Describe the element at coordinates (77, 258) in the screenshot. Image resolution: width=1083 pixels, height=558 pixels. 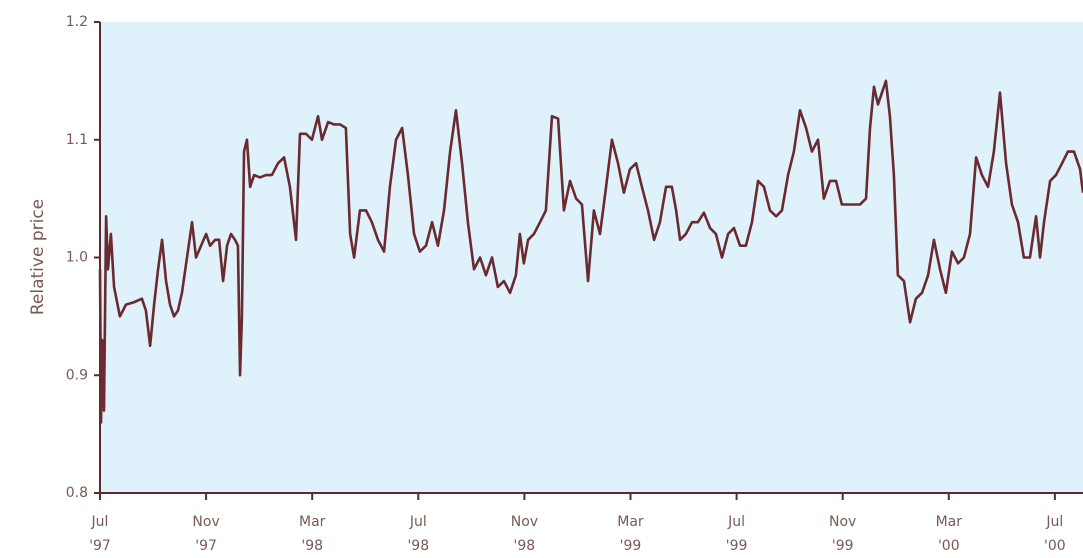
I see `y-tick-label: 1.0` at that location.